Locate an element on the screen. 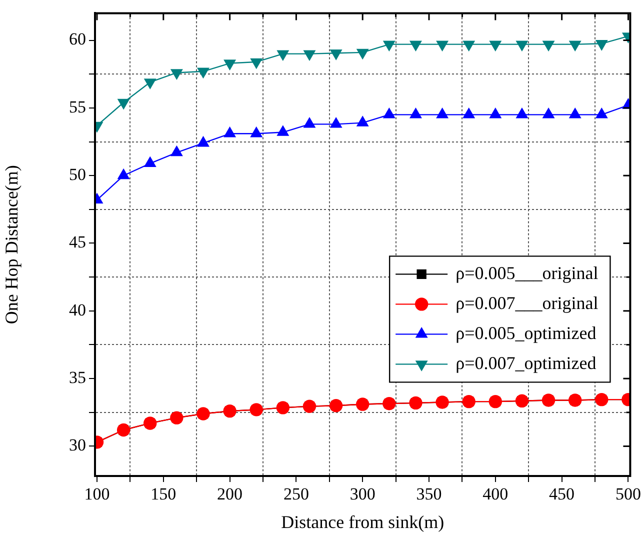  legend-label: ρ=0.007_optimized is located at coordinates (526, 362).